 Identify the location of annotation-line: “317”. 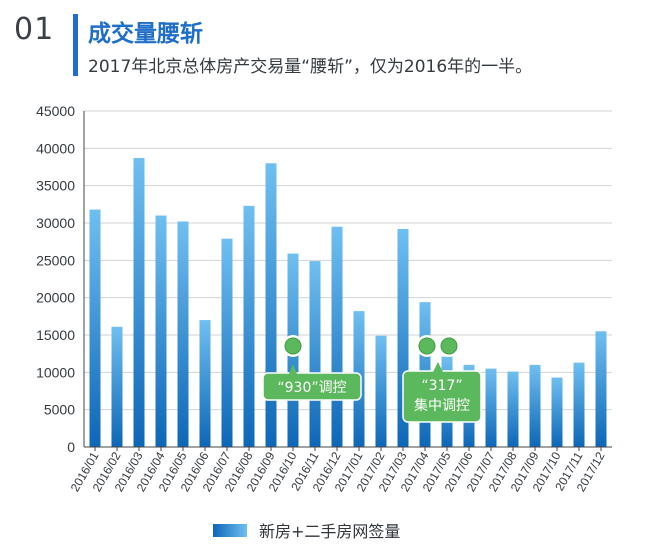
(441, 386).